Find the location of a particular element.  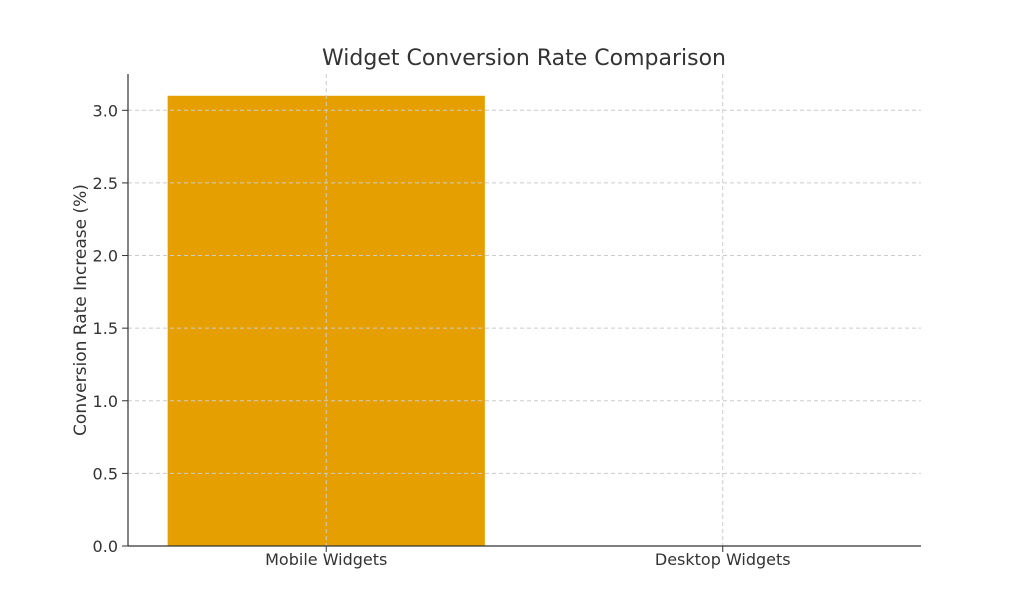

x-tick-label: Desktop Widgets is located at coordinates (723, 559).